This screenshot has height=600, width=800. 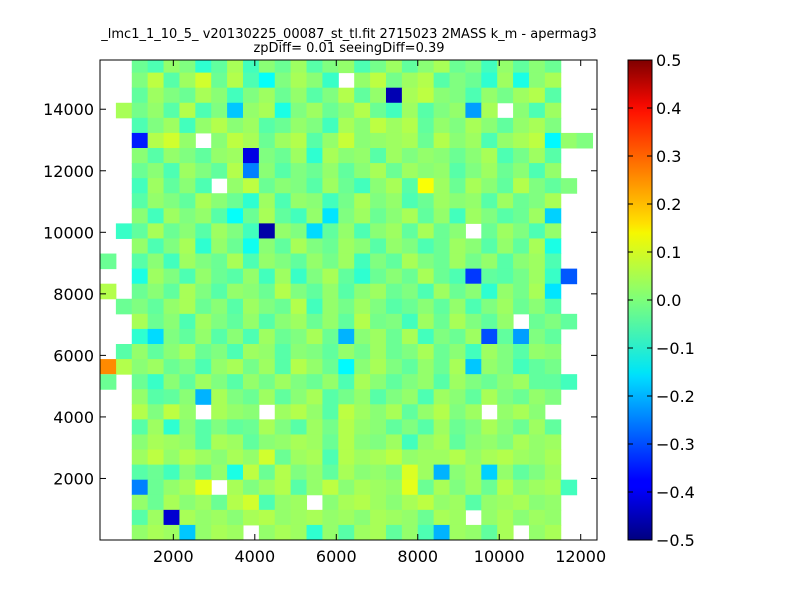 I want to click on y-tick-label: 8000, so click(x=73, y=294).